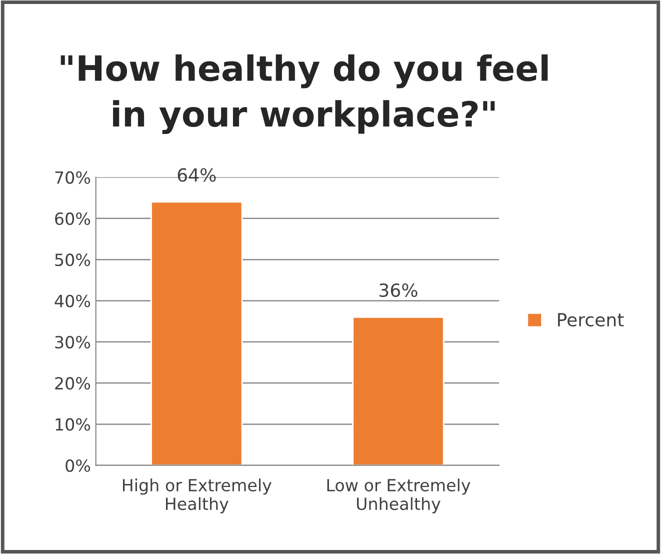 The image size is (661, 554). Describe the element at coordinates (72, 219) in the screenshot. I see `y-tick-label: 60%` at that location.